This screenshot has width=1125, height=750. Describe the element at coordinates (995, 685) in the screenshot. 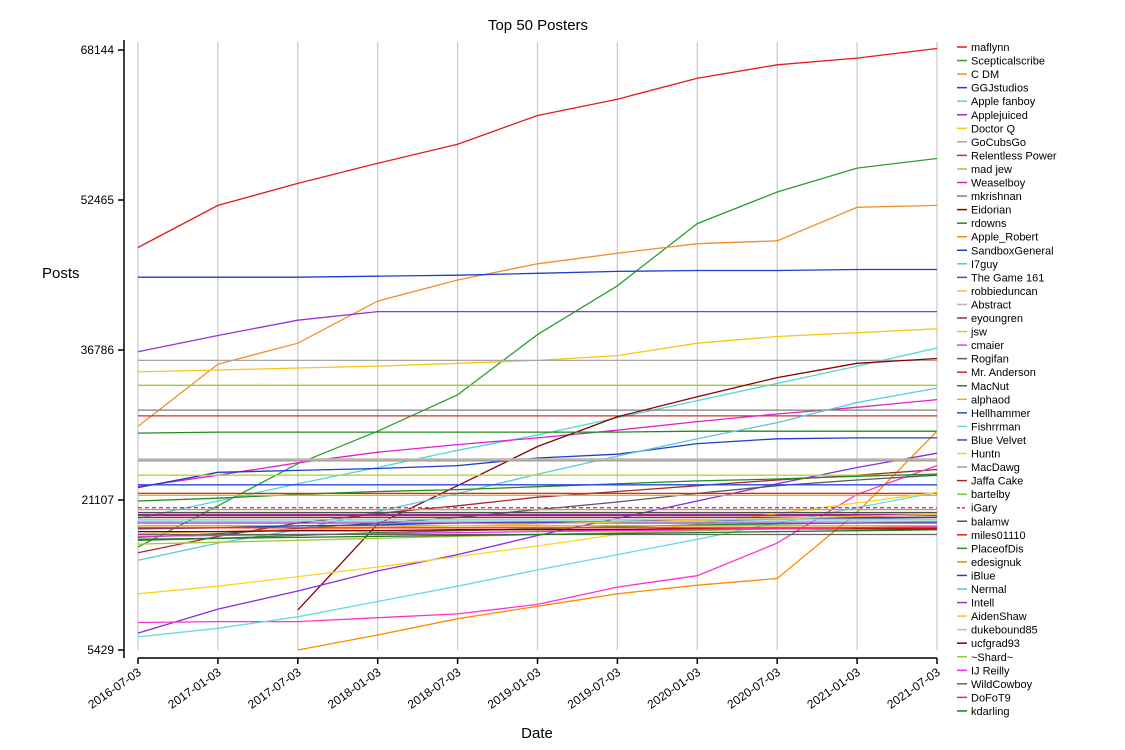

I see `legend-item: WildCowboy` at that location.